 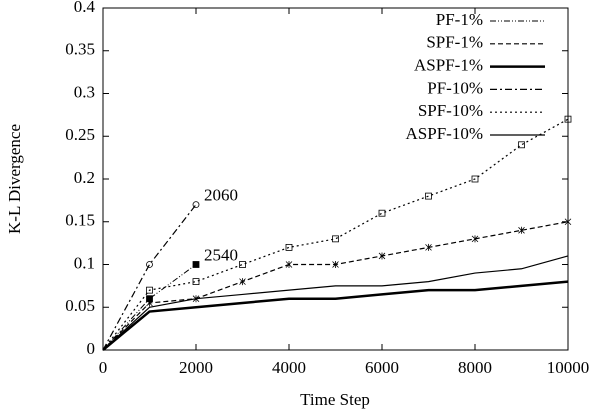 What do you see at coordinates (475, 367) in the screenshot?
I see `x-tick-label: 8000` at bounding box center [475, 367].